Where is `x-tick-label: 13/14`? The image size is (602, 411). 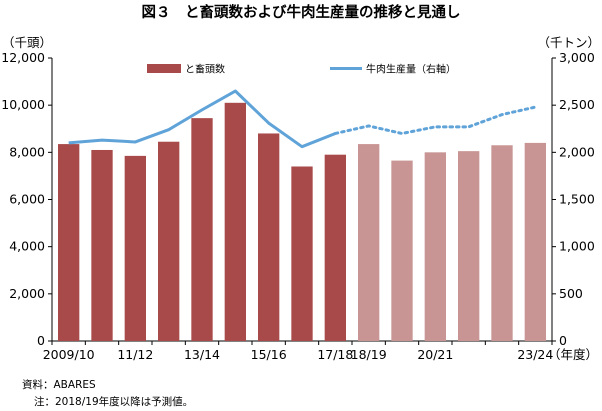 x-tick-label: 13/14 is located at coordinates (202, 354).